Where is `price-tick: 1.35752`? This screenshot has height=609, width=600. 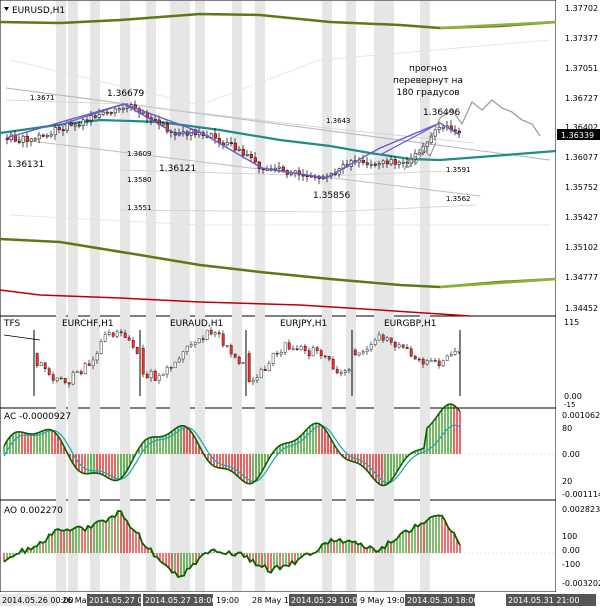 price-tick: 1.35752 is located at coordinates (581, 187).